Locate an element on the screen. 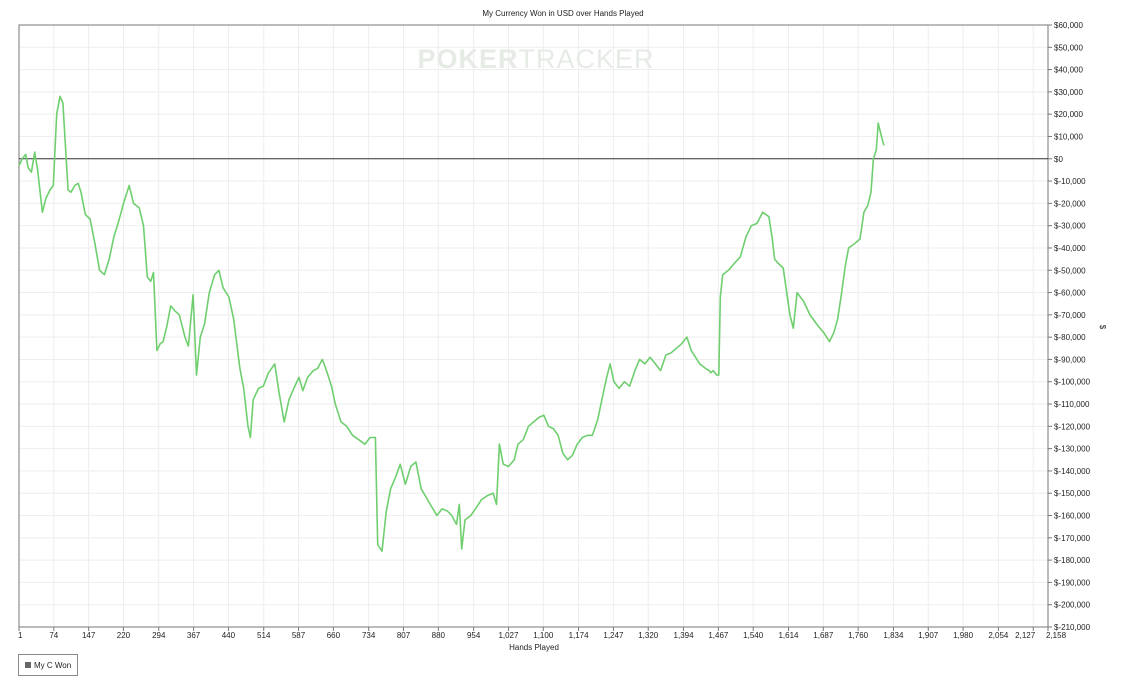  y-tick-label: $-70,000 is located at coordinates (1070, 315).